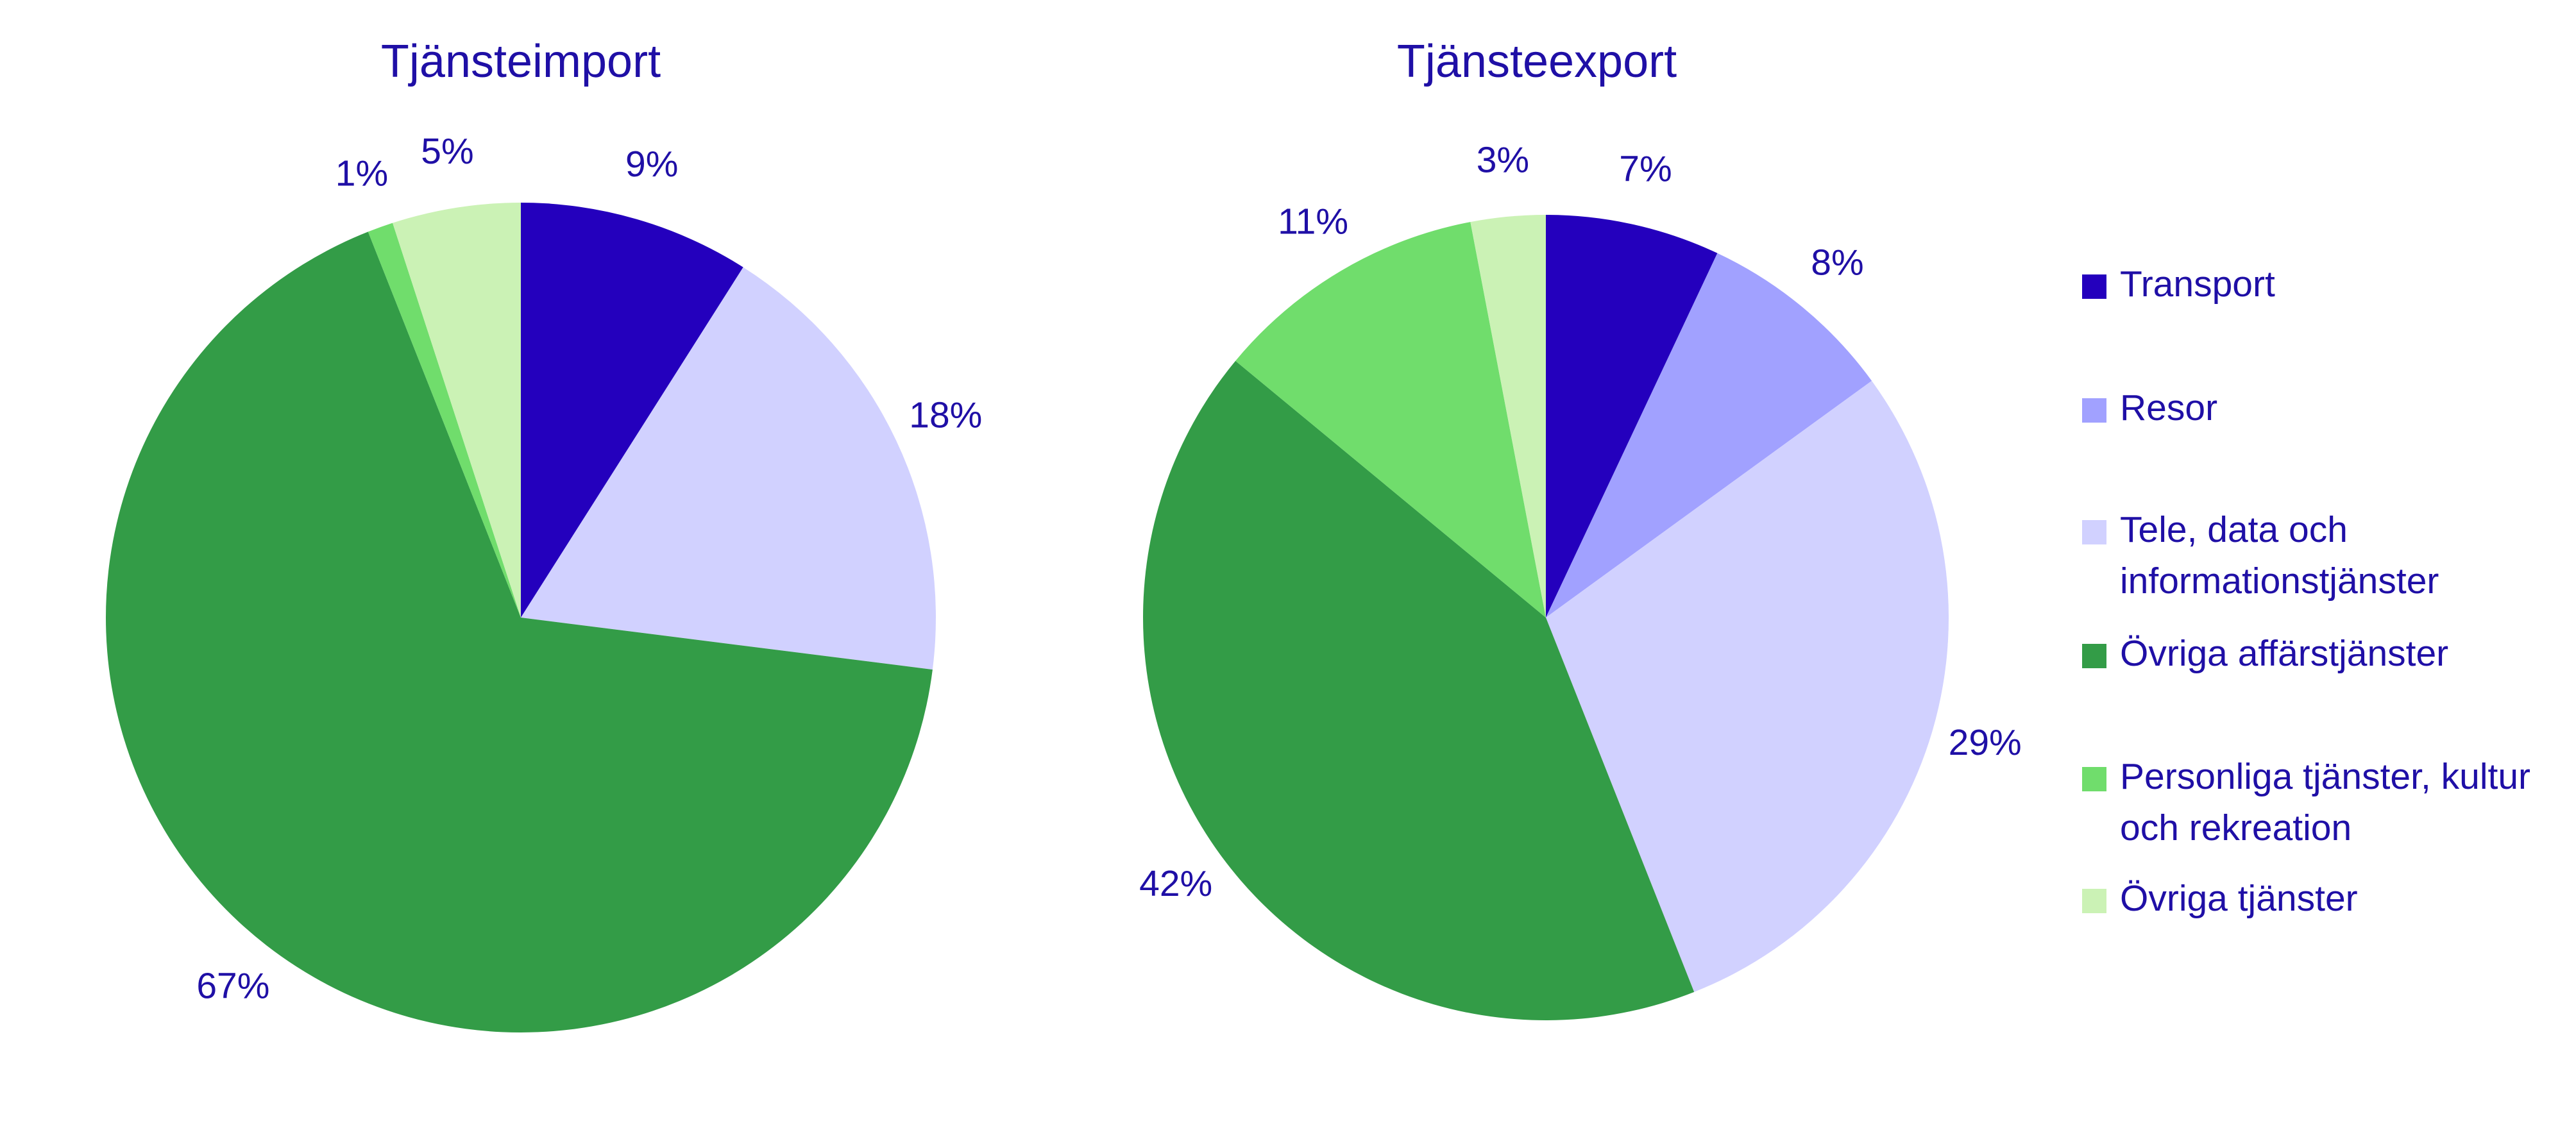 The image size is (2576, 1137). I want to click on legend-item-ovriga-tjanster: Övriga tjänster, so click(2220, 898).